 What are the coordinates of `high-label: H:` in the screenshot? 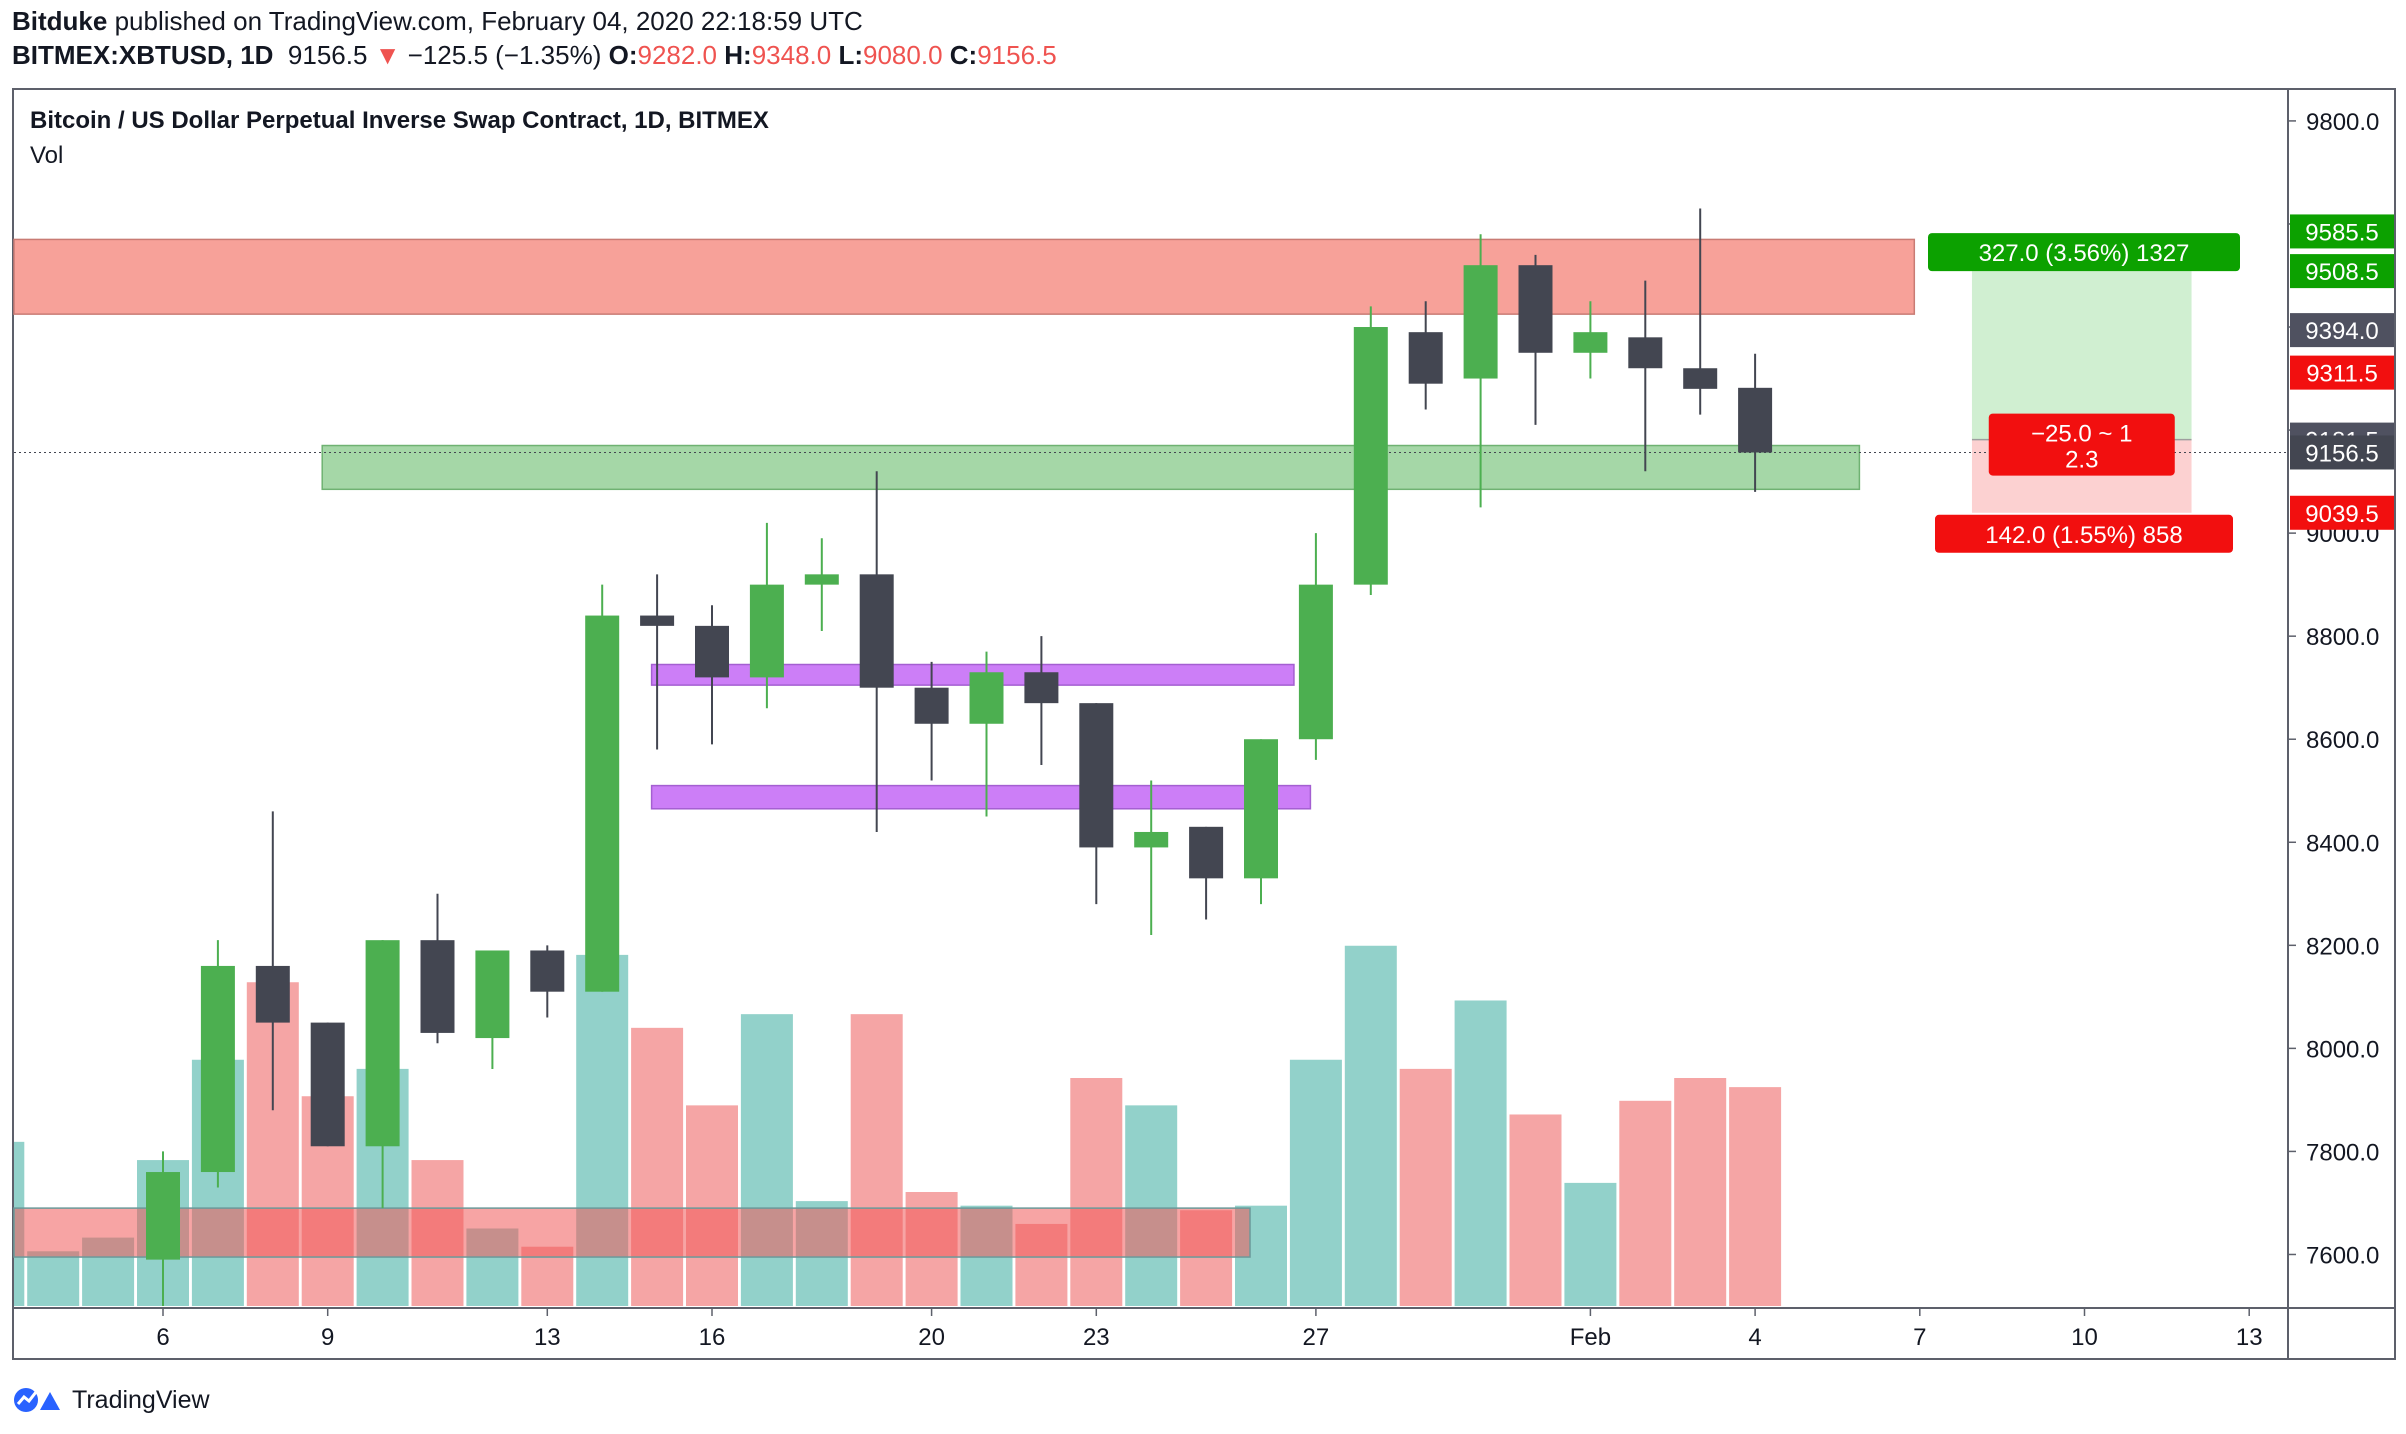 It's located at (738, 55).